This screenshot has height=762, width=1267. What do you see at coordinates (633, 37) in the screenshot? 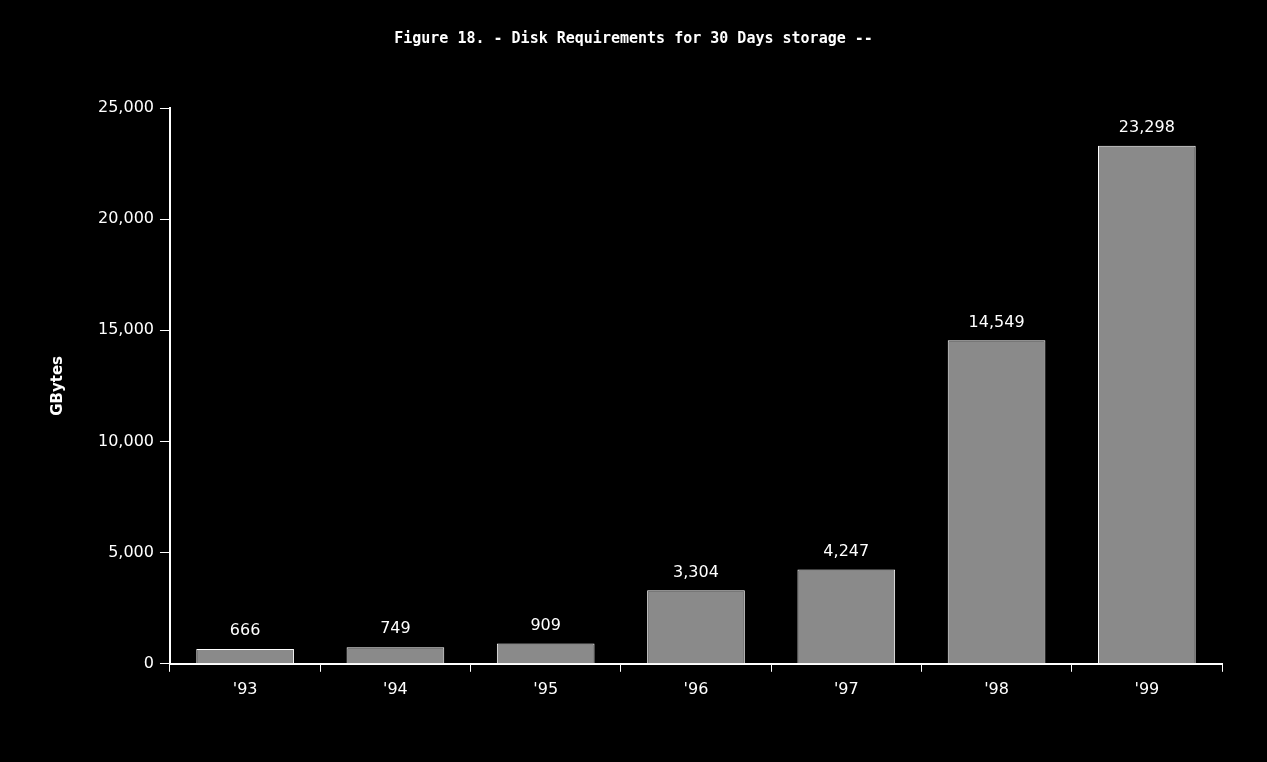
I see `chart-title: Figure 18. - Disk Requirements for 30 Days storage --` at bounding box center [633, 37].